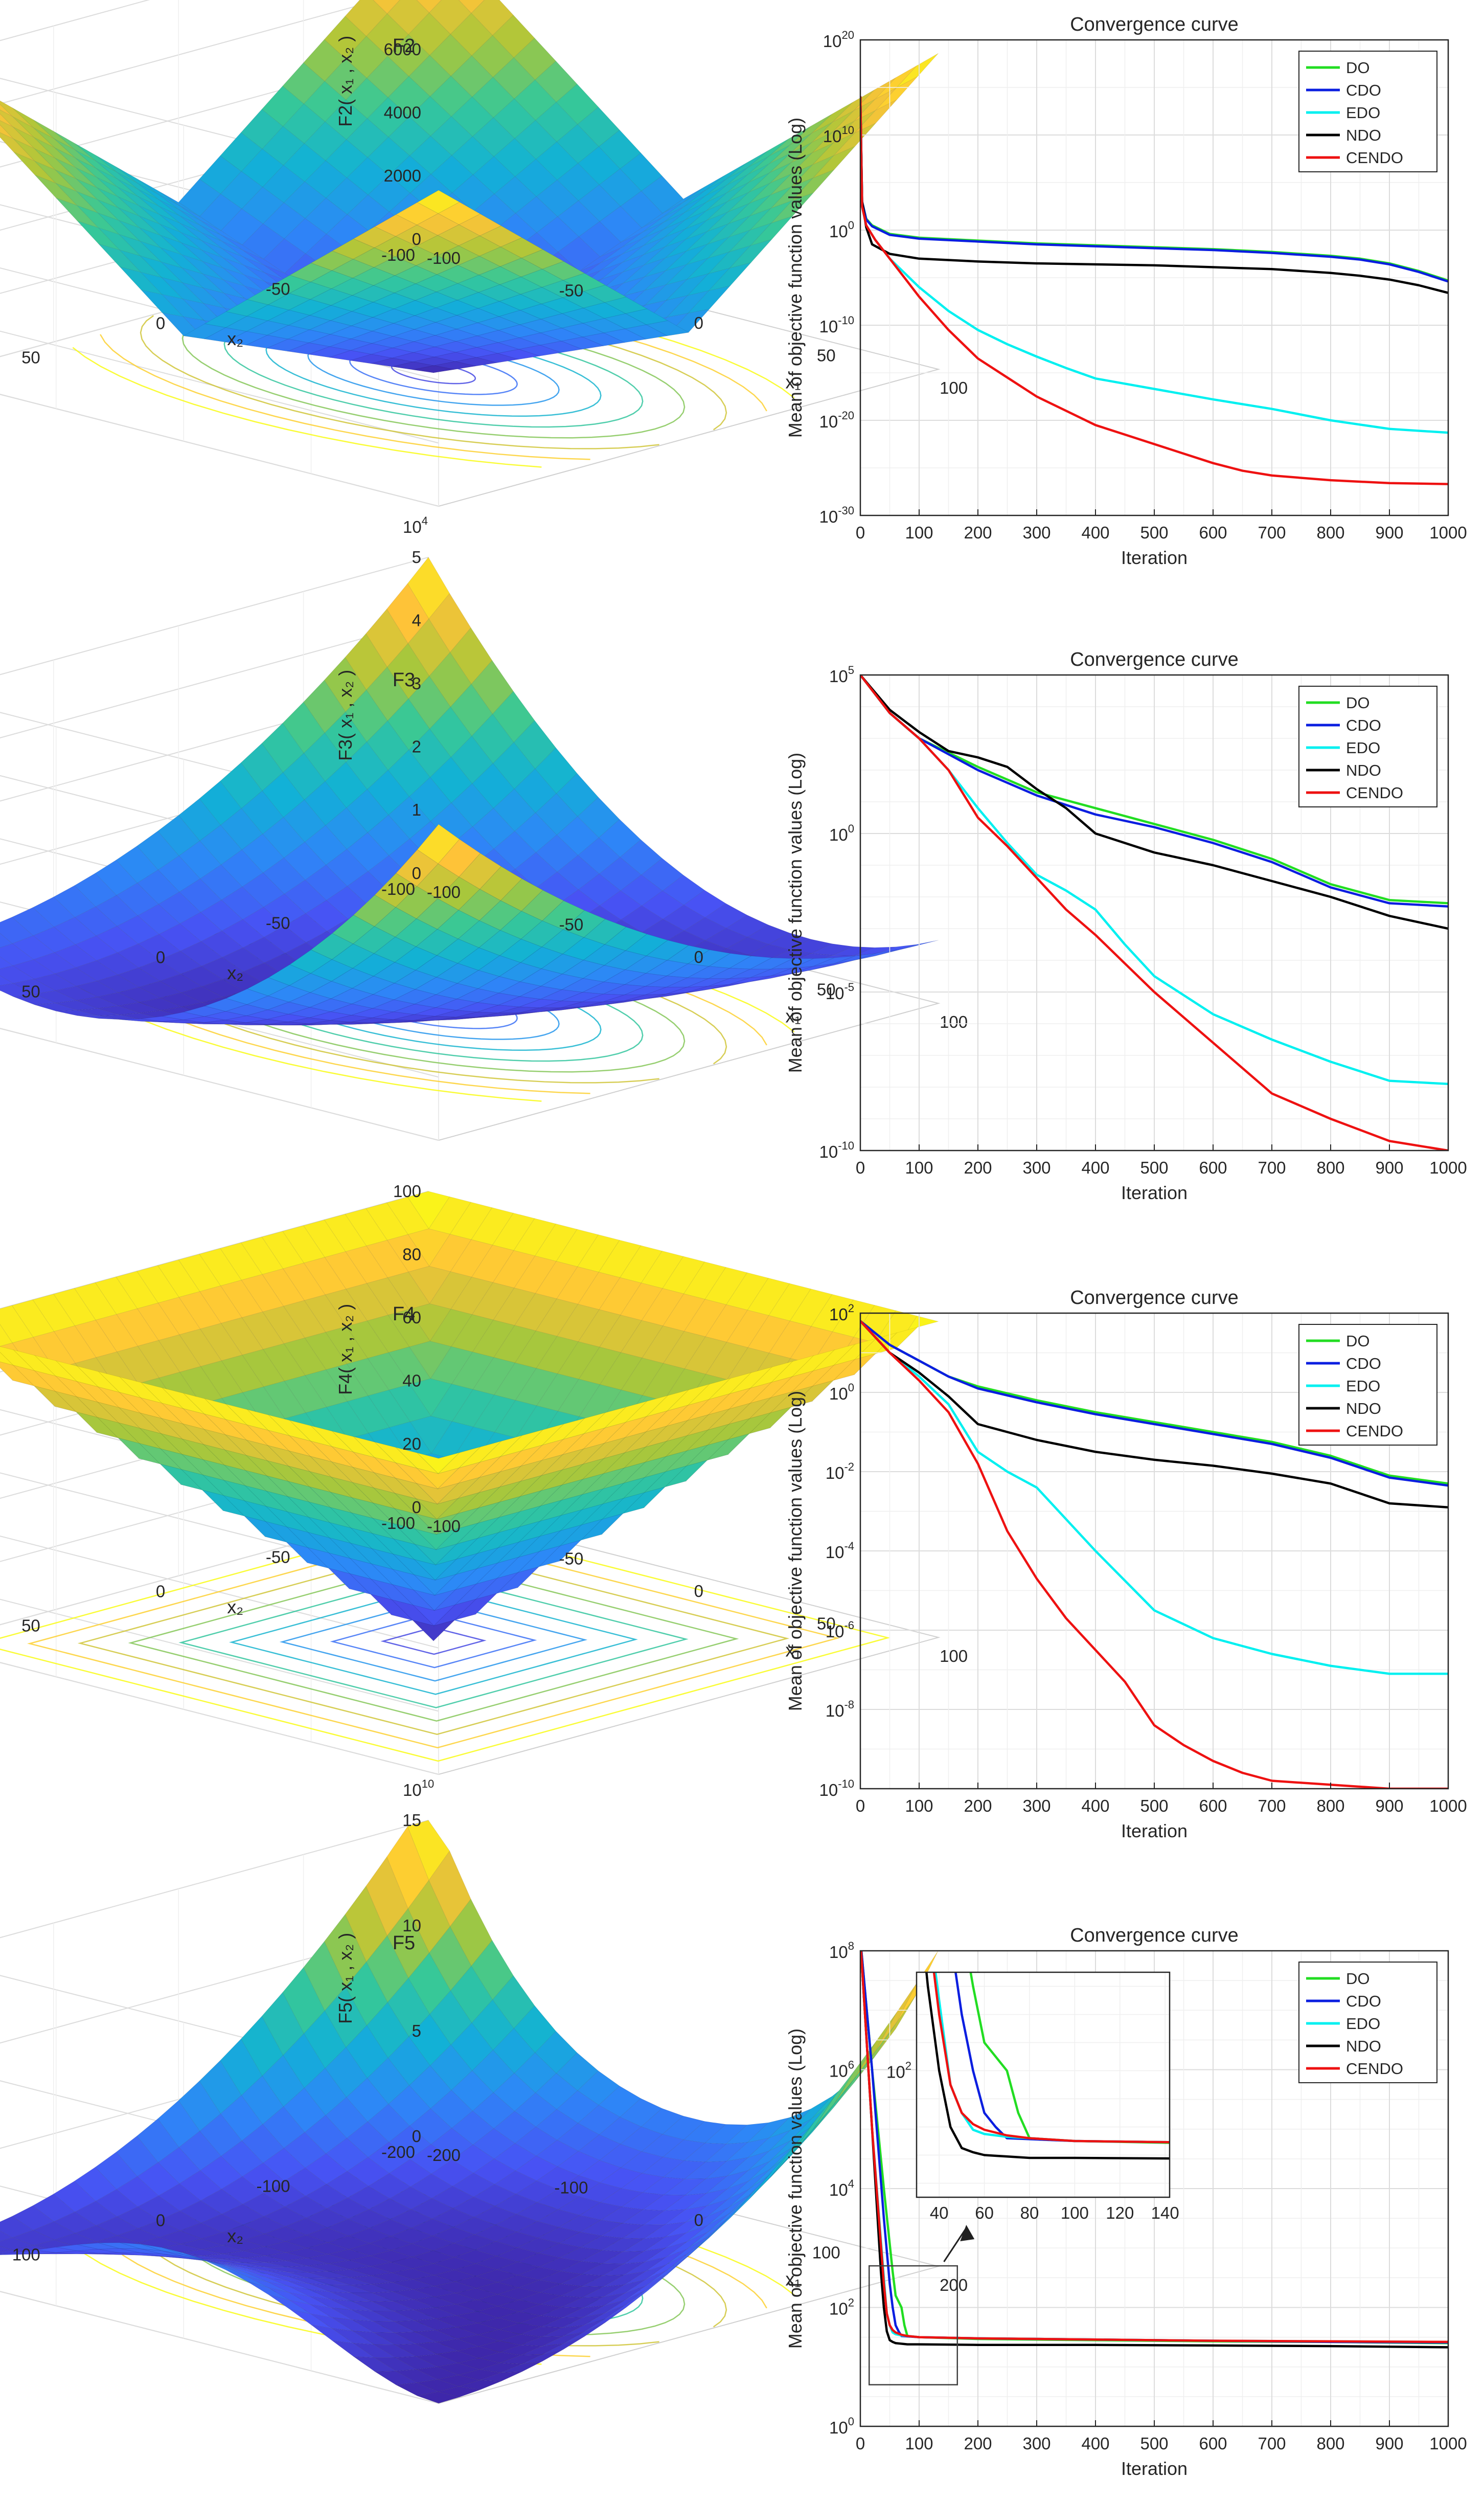  Describe the element at coordinates (1389, 1805) in the screenshot. I see `x-tick-label: 900` at that location.